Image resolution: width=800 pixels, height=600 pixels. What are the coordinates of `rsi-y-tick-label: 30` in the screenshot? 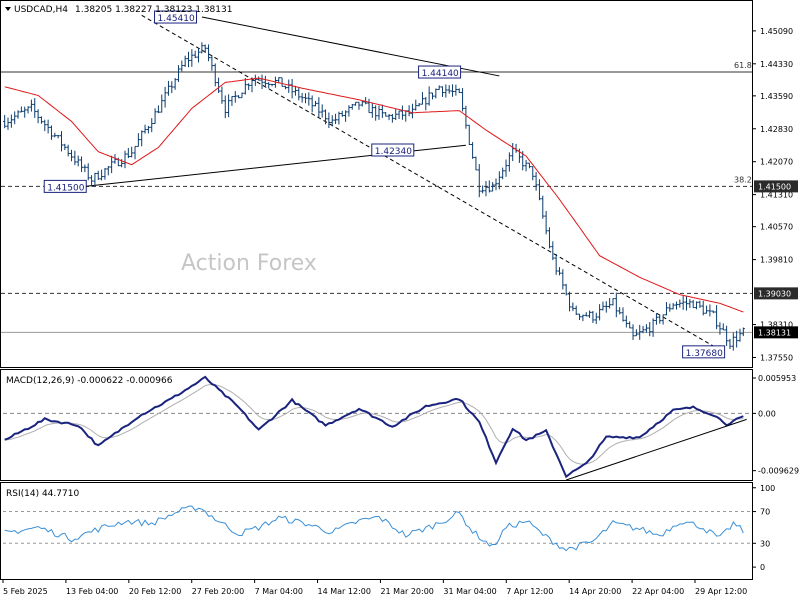 It's located at (765, 543).